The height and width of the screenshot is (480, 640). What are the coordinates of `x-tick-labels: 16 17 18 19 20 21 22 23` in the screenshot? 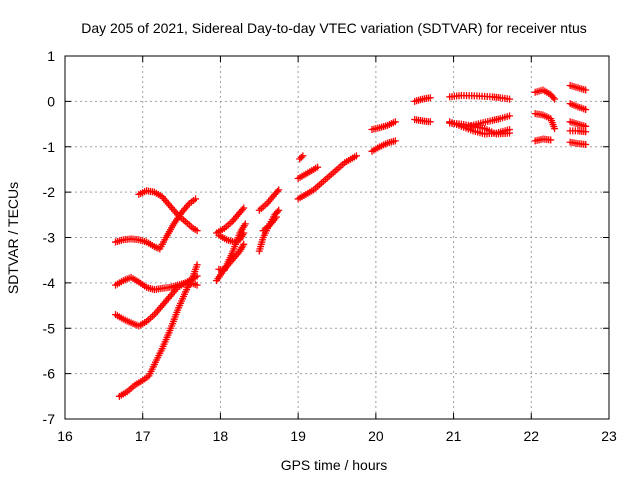 It's located at (337, 436).